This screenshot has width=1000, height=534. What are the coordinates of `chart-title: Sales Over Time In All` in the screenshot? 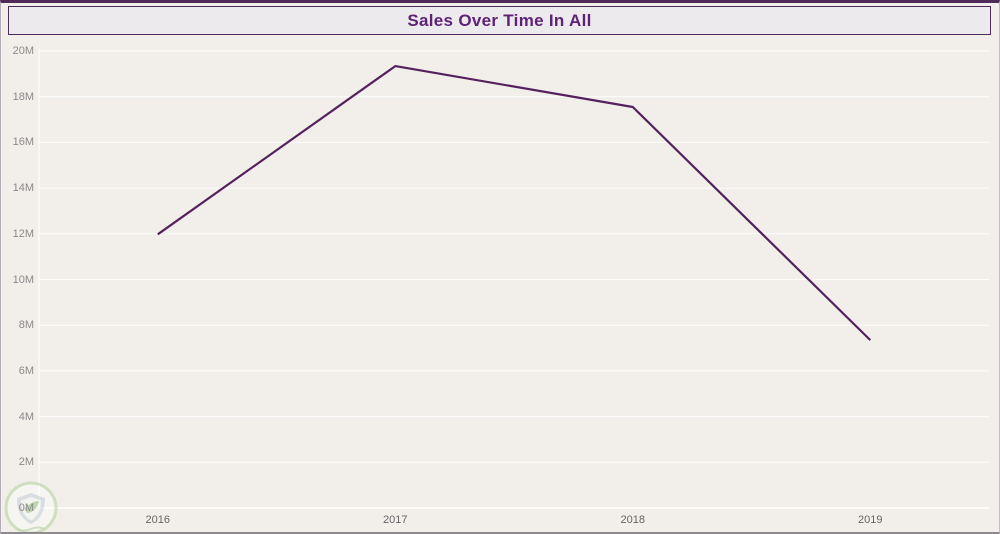 It's located at (499, 20).